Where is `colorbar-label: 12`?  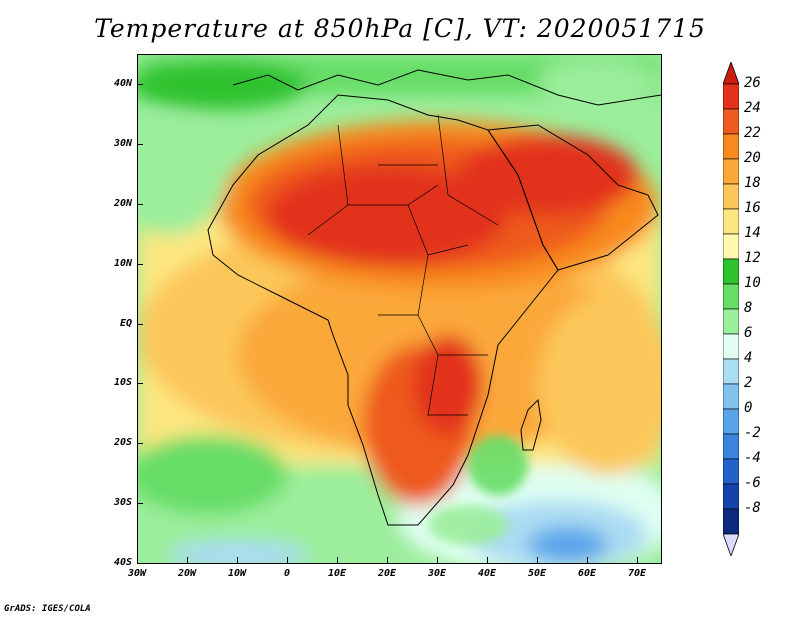 colorbar-label: 12 is located at coordinates (752, 258).